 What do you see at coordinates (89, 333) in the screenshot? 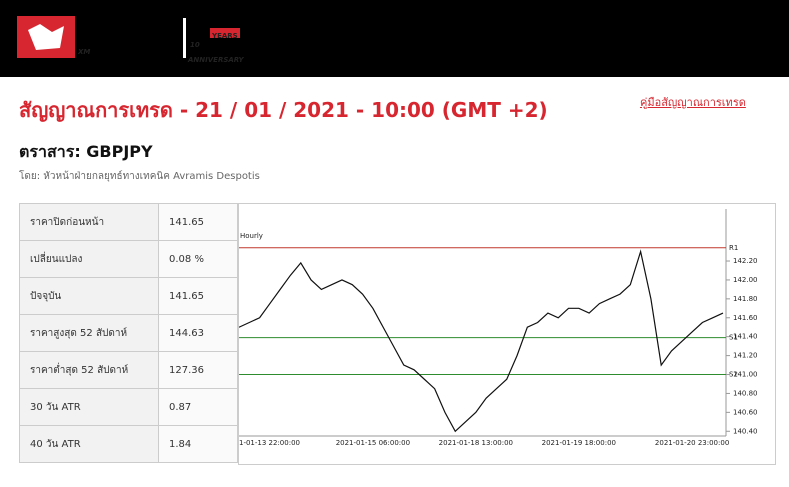
I see `stat-label: ราคาสูงสุด 52 สัปดาห์` at bounding box center [89, 333].